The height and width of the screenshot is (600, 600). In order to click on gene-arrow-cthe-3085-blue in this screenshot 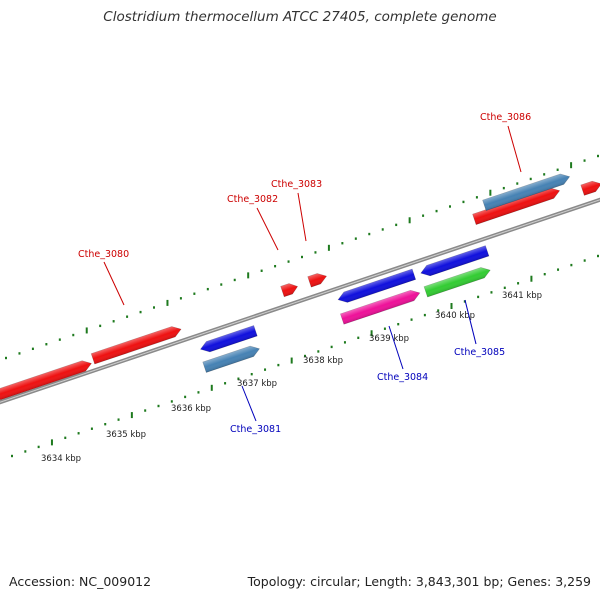, I will do `click(454, 262)`.